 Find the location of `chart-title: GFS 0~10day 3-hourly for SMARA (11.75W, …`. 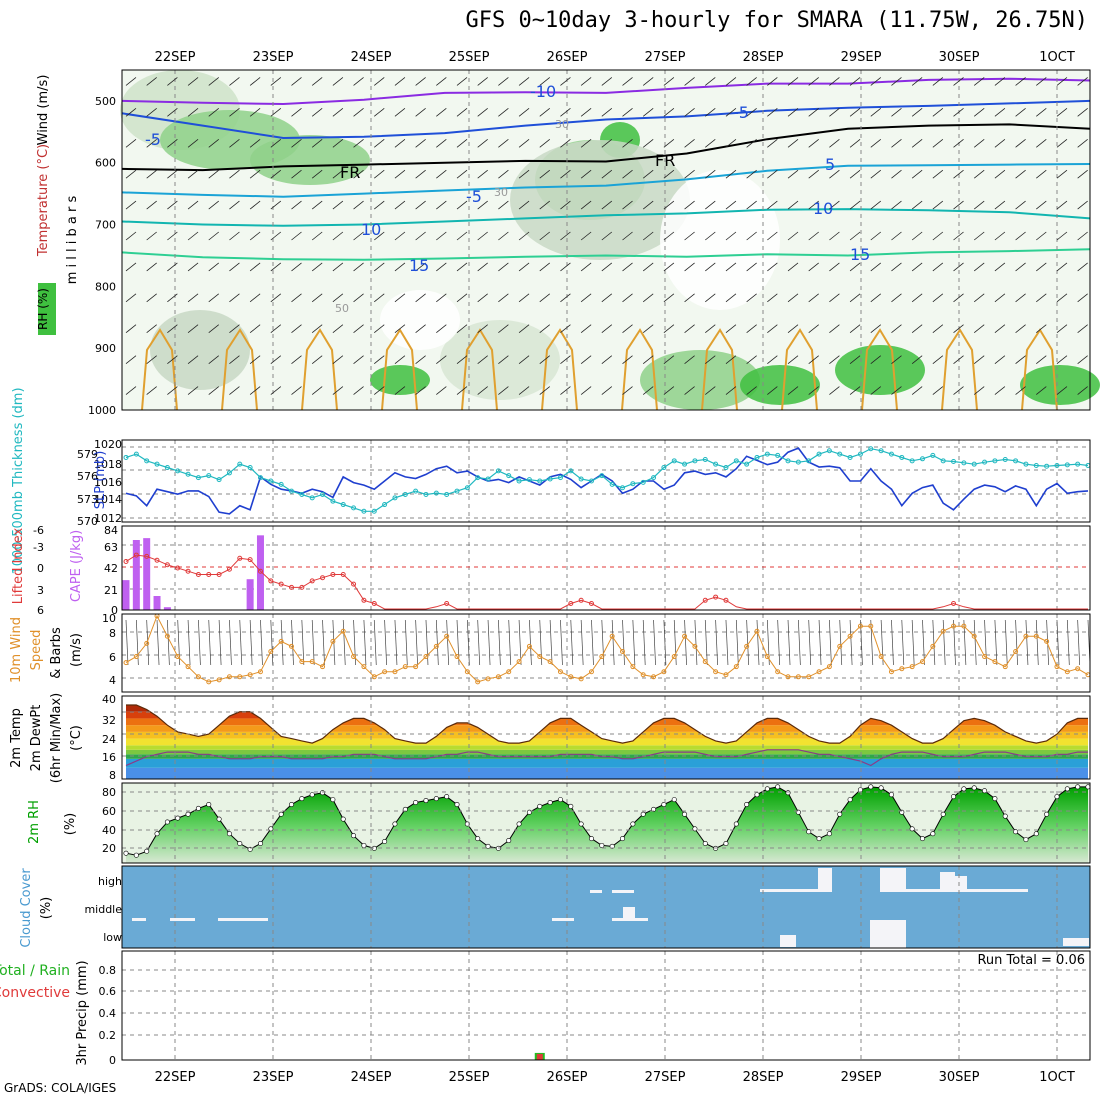

chart-title: GFS 0~10day 3-hourly for SMARA (11.75W, … is located at coordinates (776, 20).